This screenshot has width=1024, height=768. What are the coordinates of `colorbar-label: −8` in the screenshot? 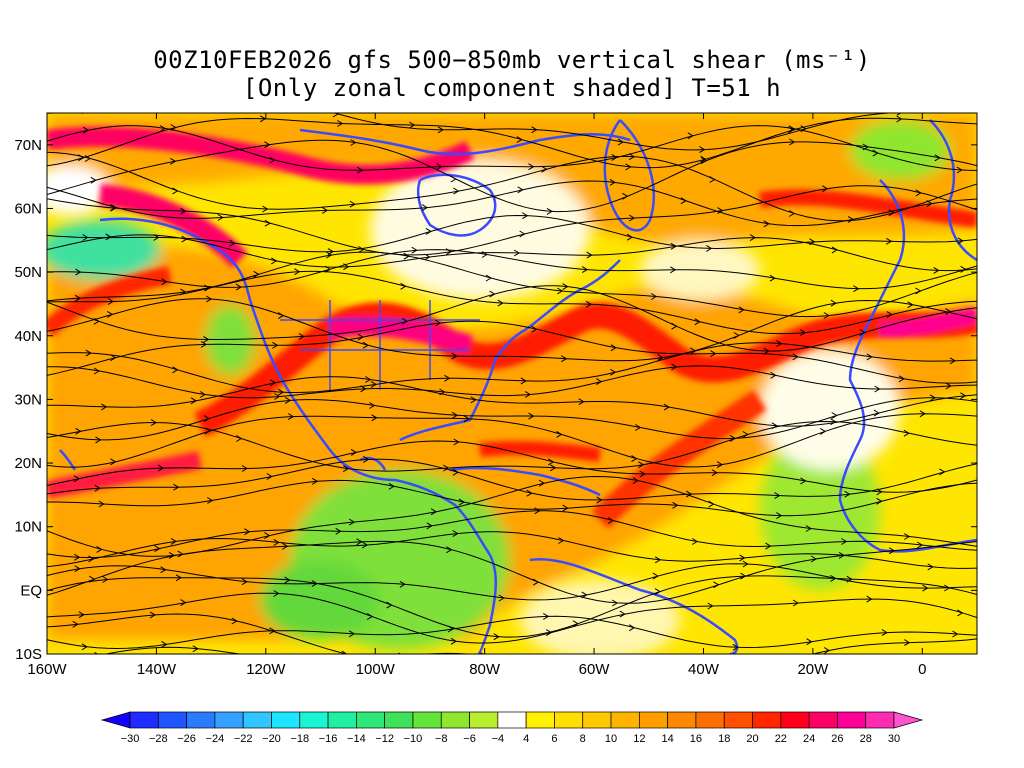 It's located at (441, 739).